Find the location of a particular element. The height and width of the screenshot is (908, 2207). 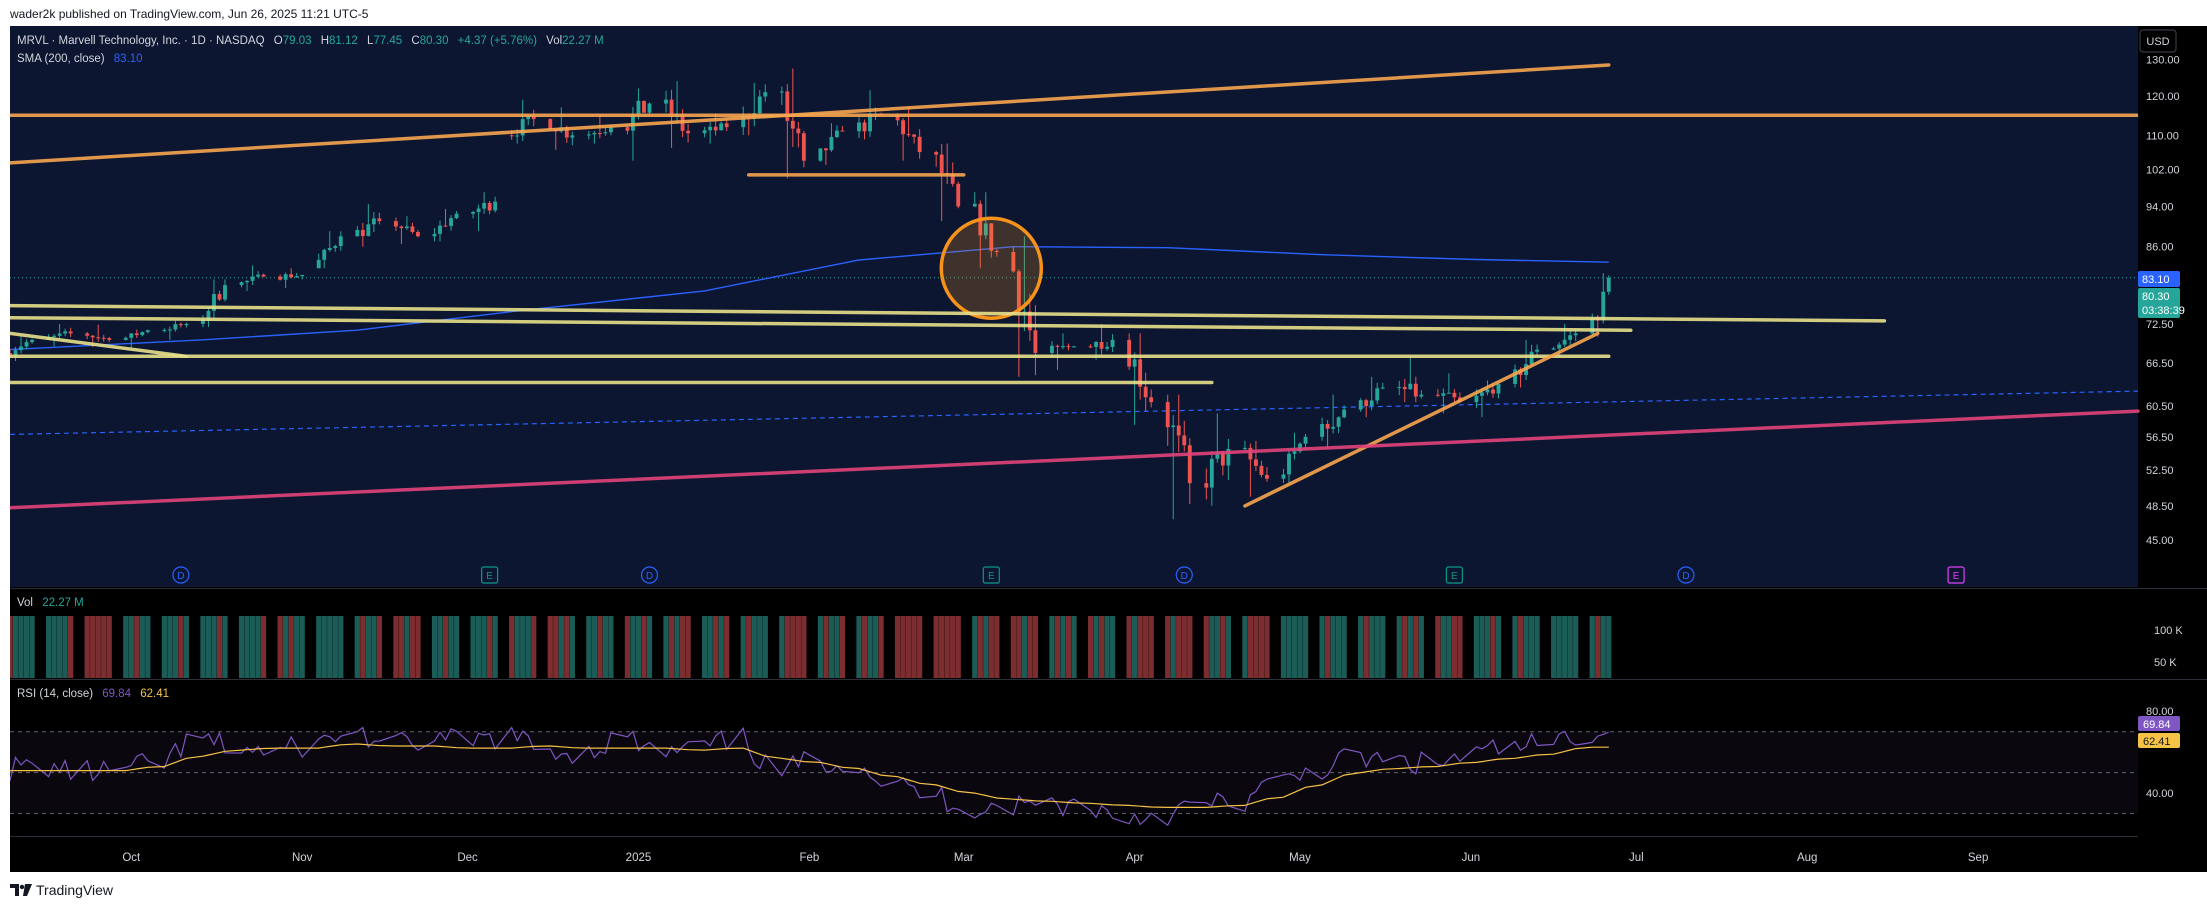

event-marker-d: D is located at coordinates (181, 575).